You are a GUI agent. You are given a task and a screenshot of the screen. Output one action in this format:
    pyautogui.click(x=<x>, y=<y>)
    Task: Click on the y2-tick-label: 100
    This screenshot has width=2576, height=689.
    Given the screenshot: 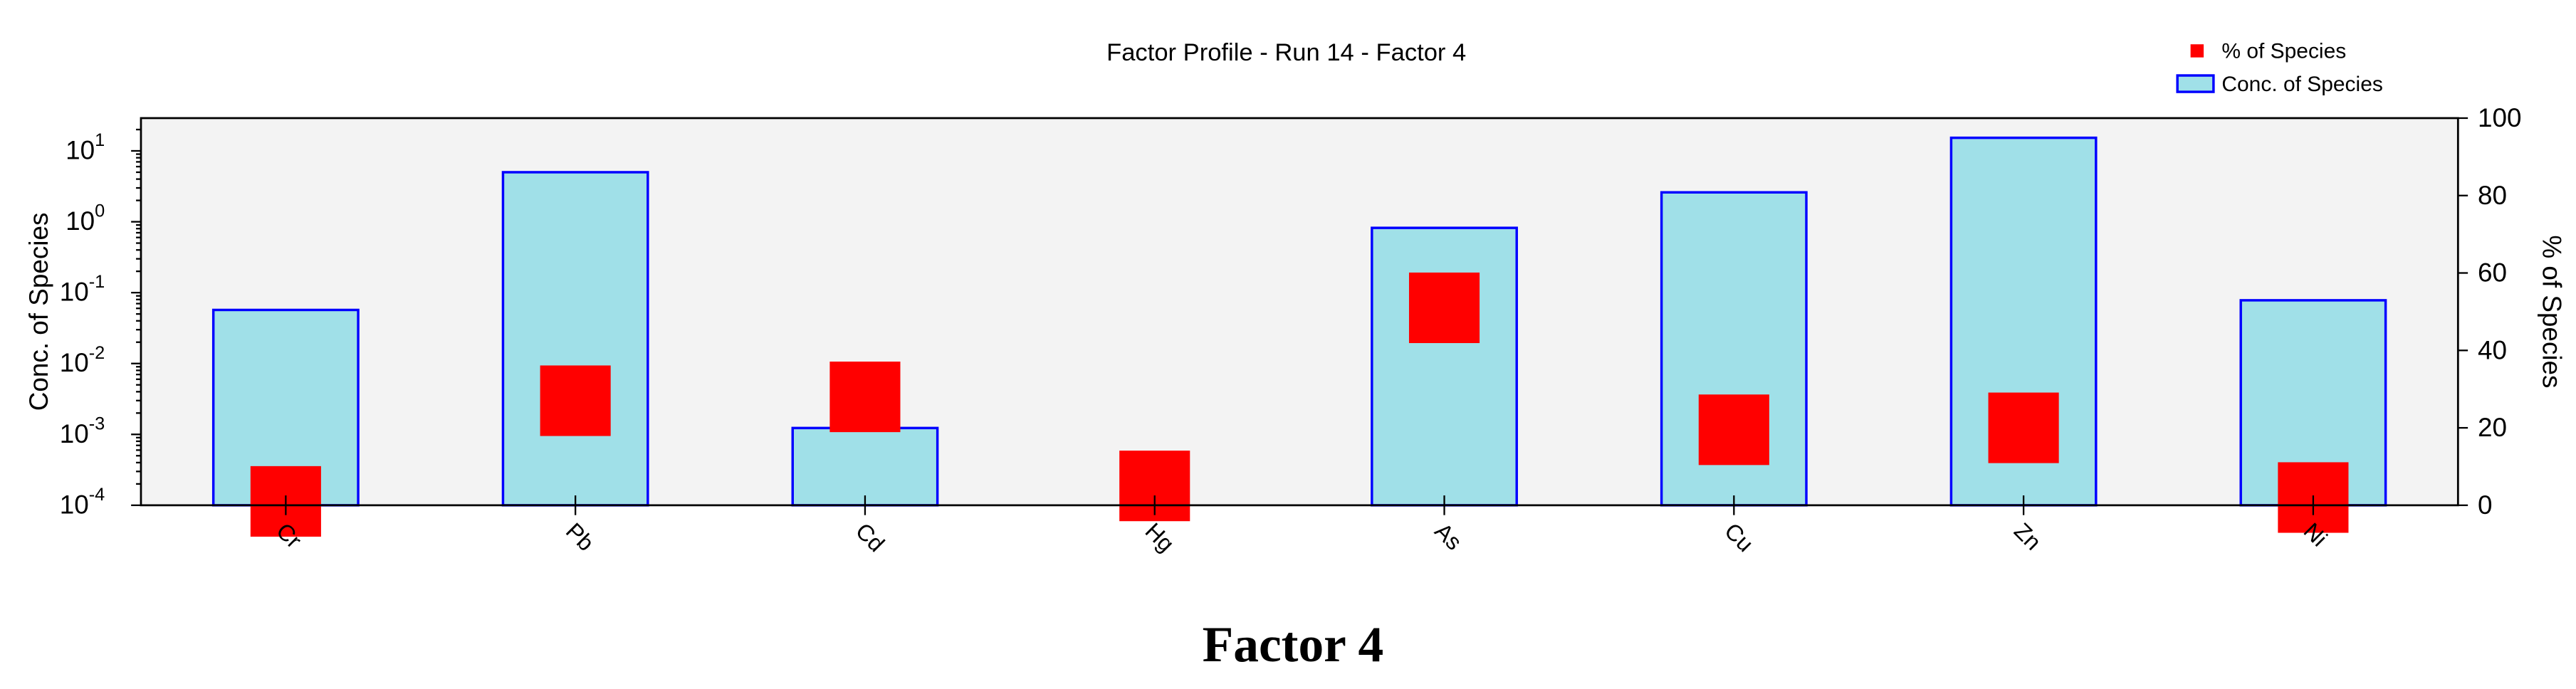 What is the action you would take?
    pyautogui.click(x=2500, y=118)
    